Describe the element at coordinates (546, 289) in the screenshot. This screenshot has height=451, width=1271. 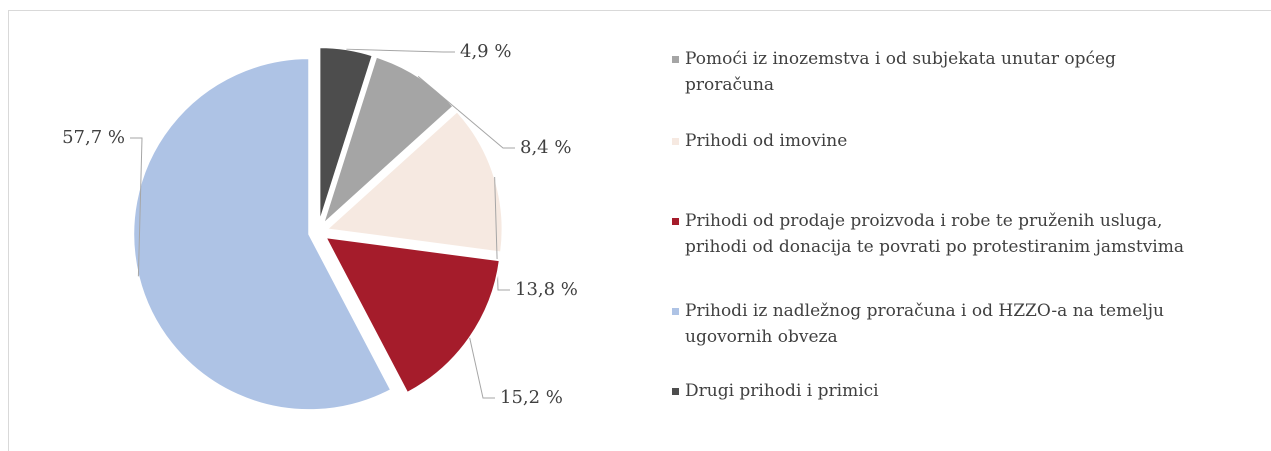
I see `data-label: 13,8 %` at that location.